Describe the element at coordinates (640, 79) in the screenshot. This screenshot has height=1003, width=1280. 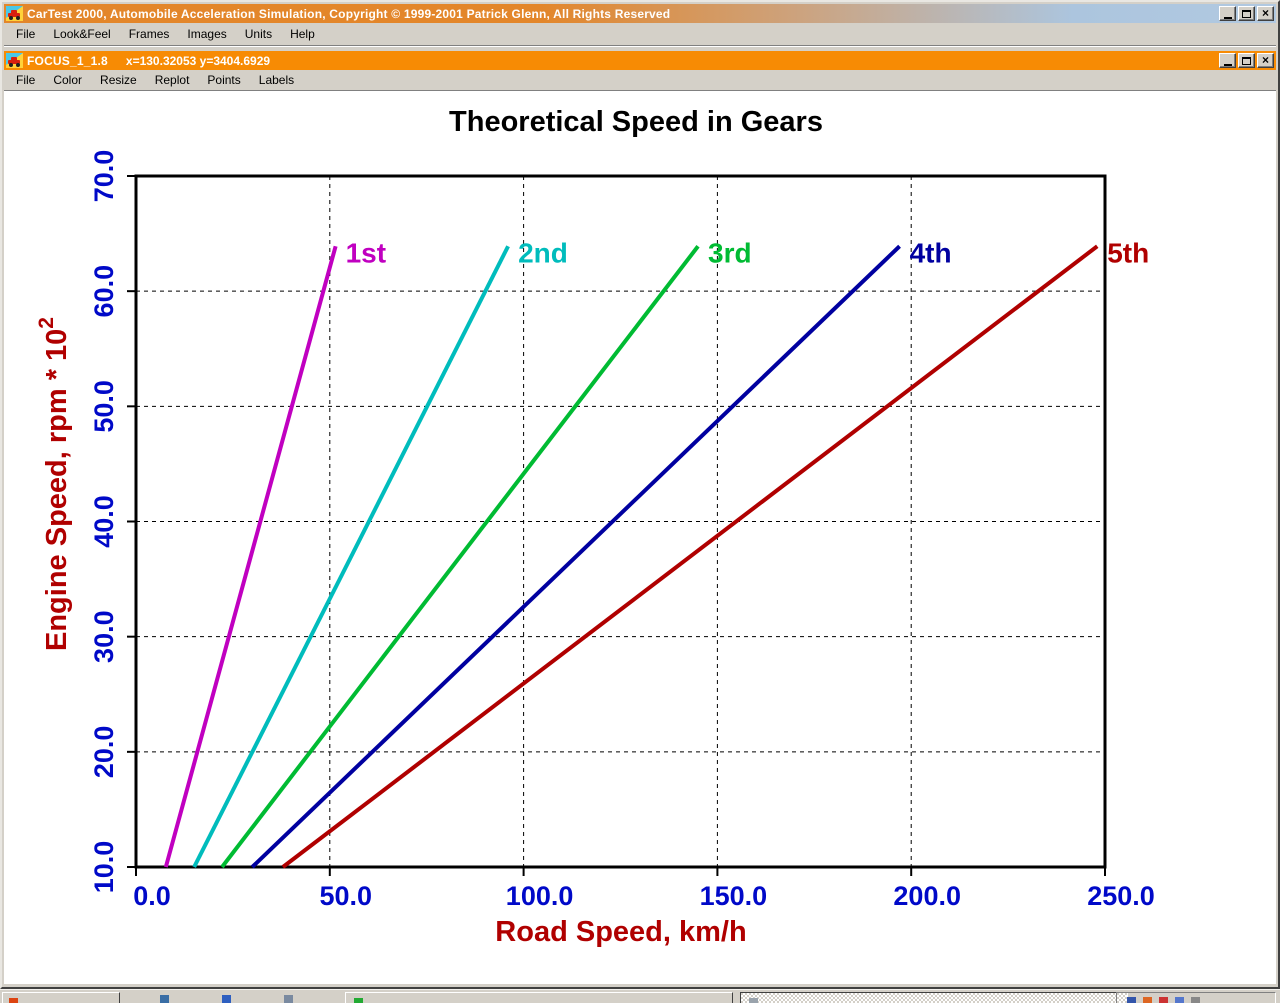
I see `plot-menubar: File Color Resize Replot Points Labels` at that location.